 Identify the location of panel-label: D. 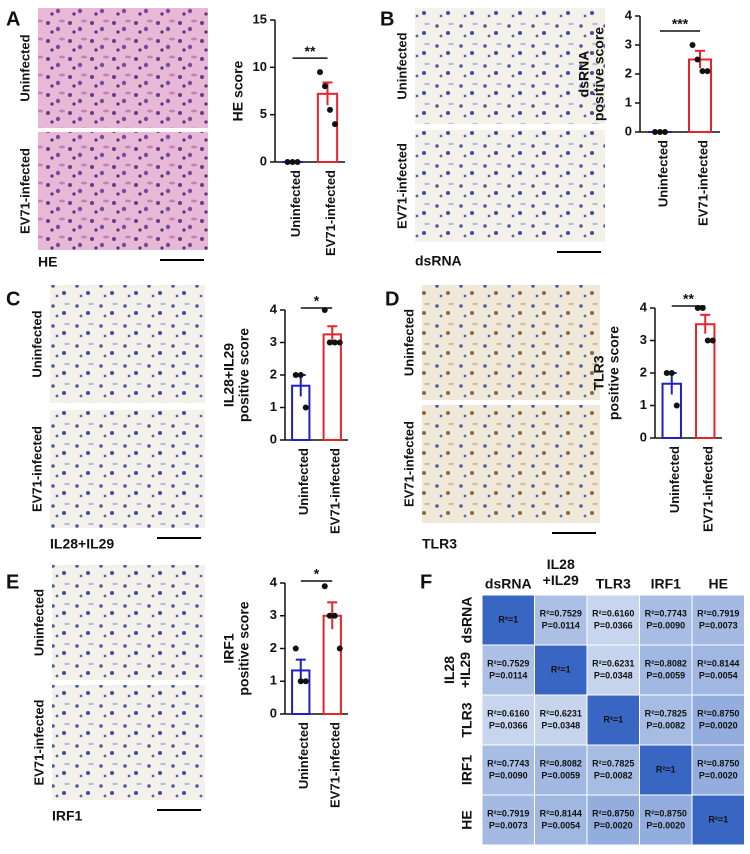
(392, 299).